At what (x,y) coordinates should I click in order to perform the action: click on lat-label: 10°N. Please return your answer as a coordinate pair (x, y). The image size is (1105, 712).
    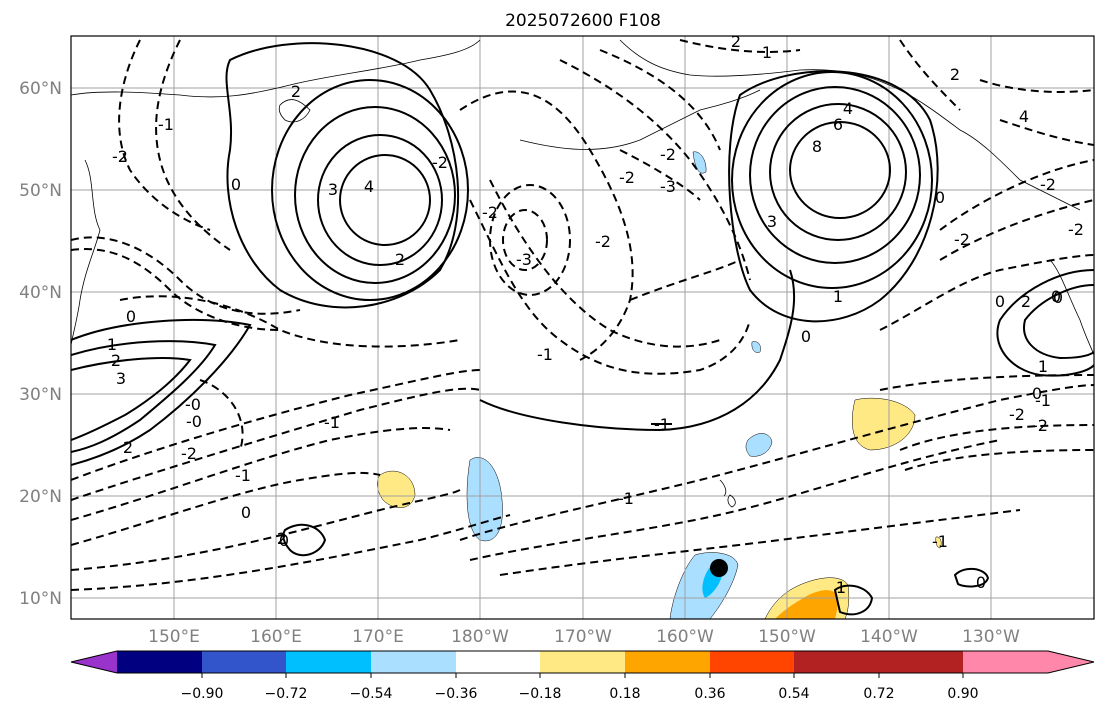
    Looking at the image, I should click on (40, 599).